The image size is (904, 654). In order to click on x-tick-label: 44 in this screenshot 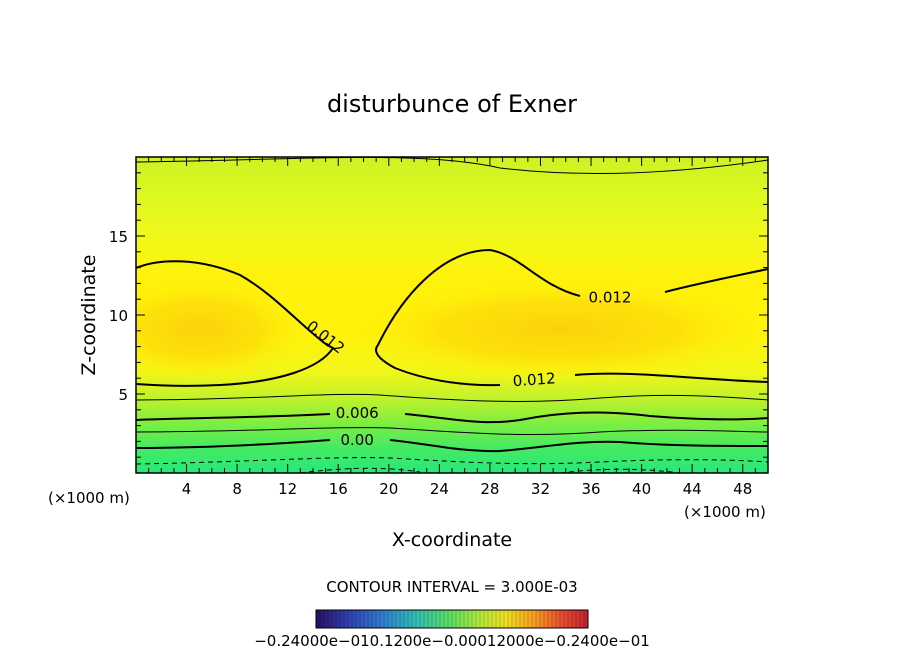, I will do `click(692, 489)`.